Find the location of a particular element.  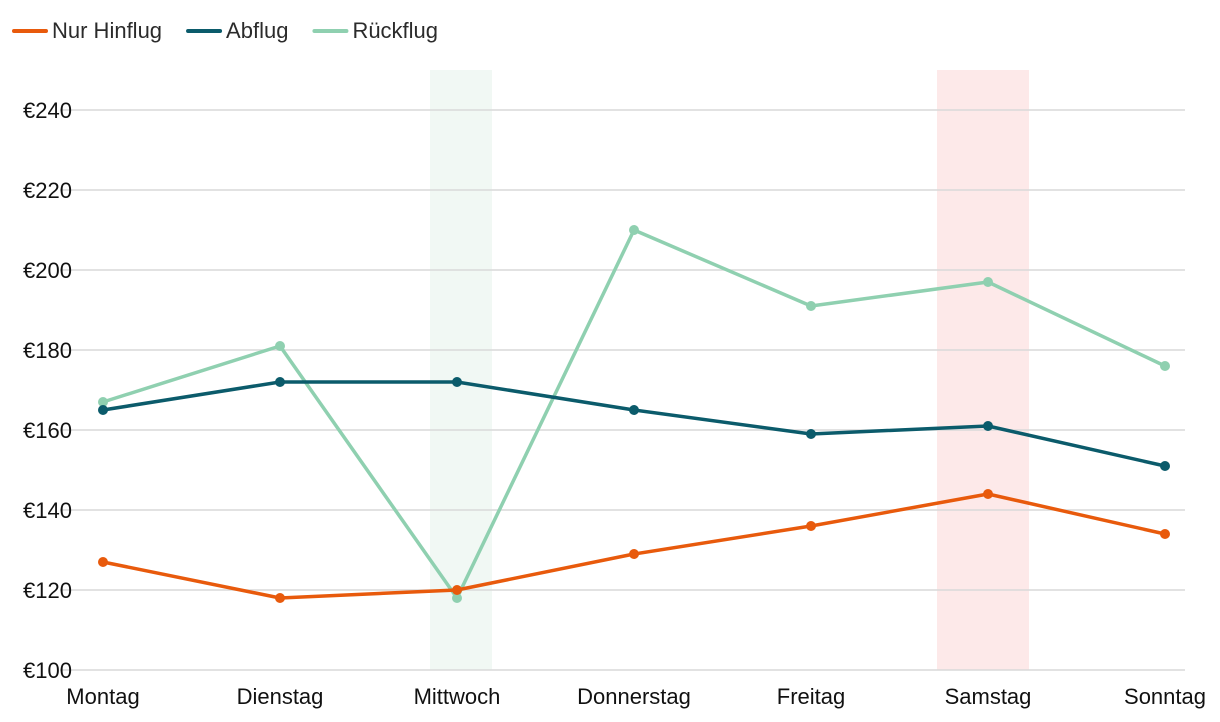

x-tick-label: Samstag is located at coordinates (988, 696).